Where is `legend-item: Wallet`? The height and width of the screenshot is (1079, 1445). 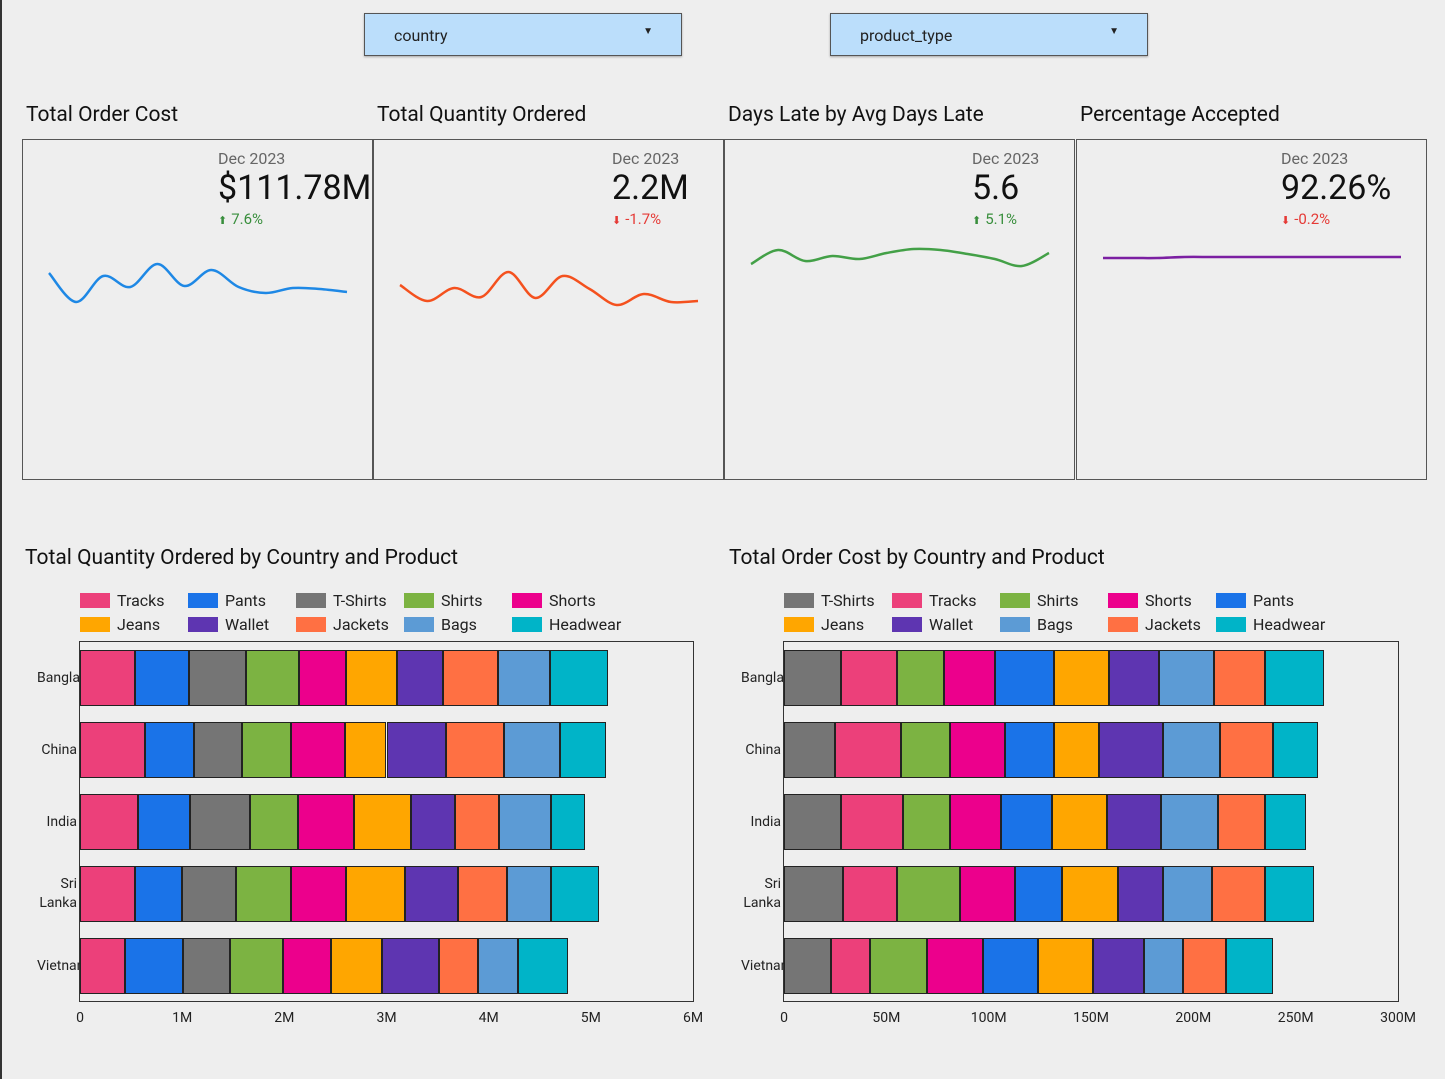
legend-item: Wallet is located at coordinates (946, 624).